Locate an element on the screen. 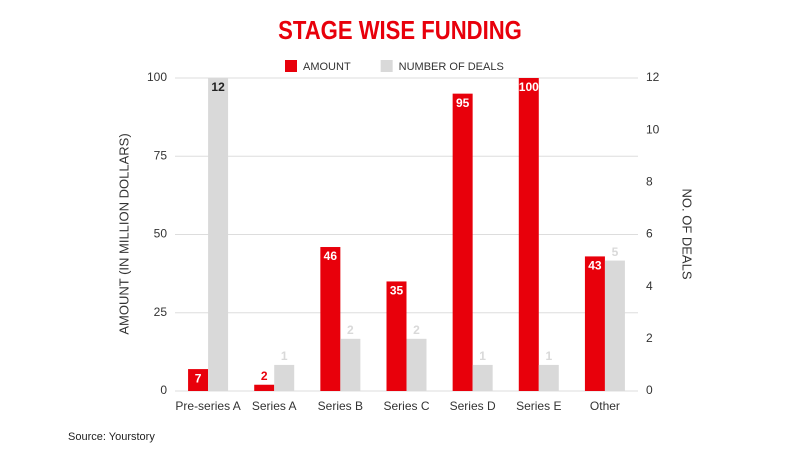 The height and width of the screenshot is (455, 800). y-tick-label: 75 is located at coordinates (161, 155).